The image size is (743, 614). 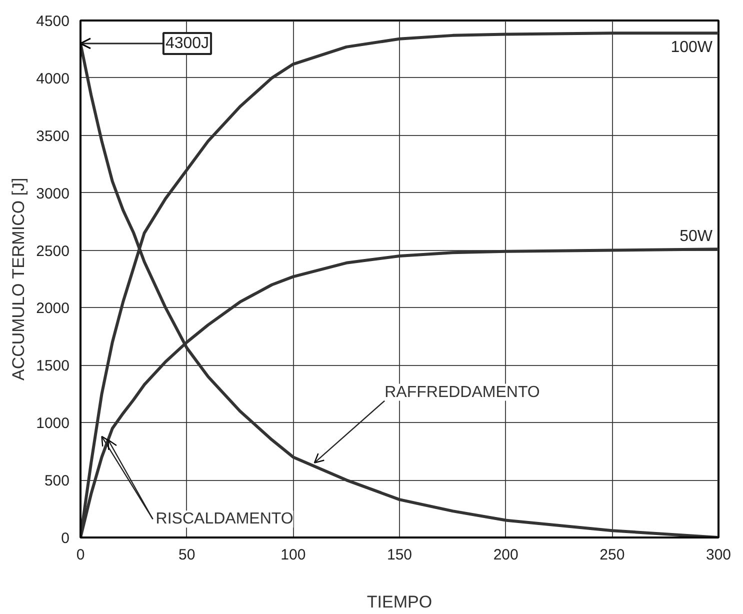 What do you see at coordinates (53, 193) in the screenshot?
I see `y-tick-label: 3000` at bounding box center [53, 193].